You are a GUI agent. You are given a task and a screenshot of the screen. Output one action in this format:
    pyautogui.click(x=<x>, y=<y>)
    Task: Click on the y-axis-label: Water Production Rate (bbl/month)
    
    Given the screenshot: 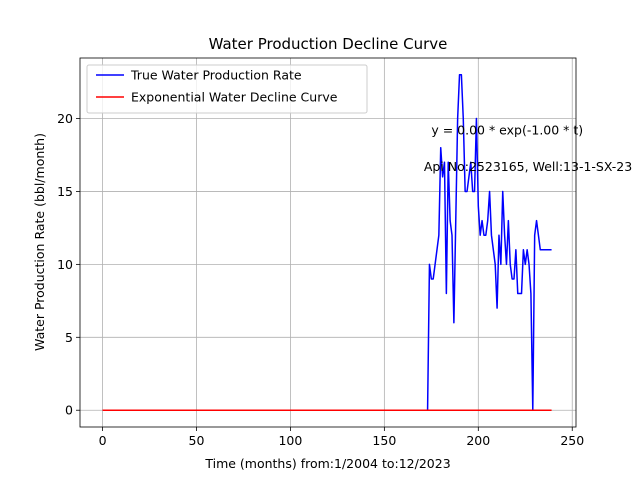 What is the action you would take?
    pyautogui.click(x=39, y=242)
    